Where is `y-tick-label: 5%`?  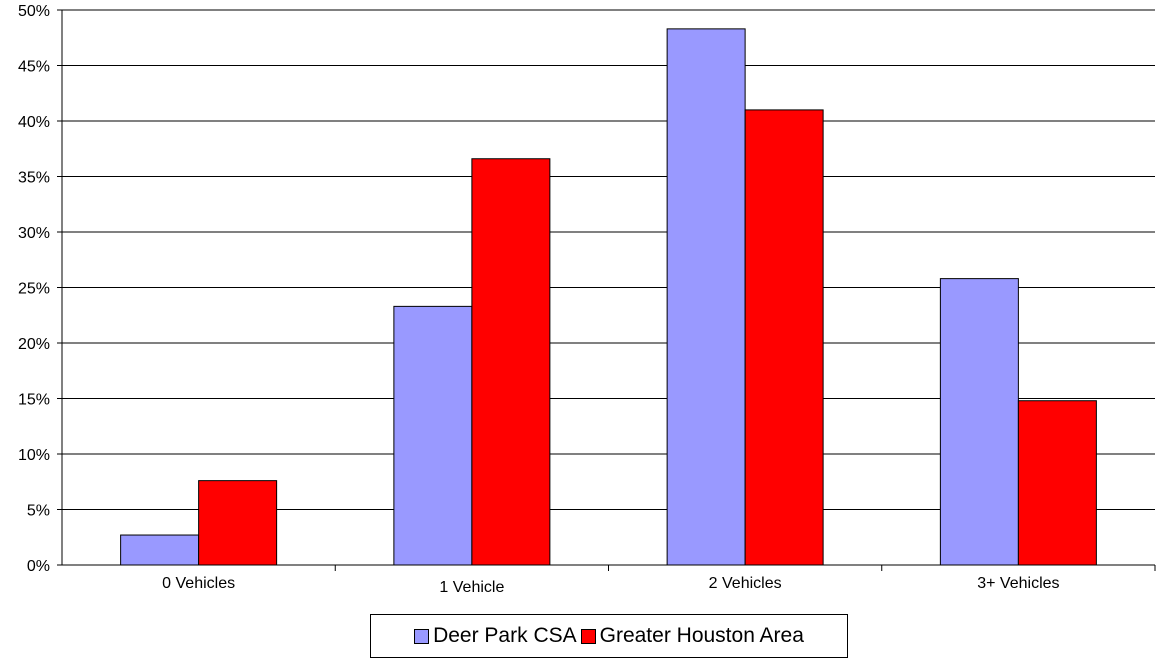 y-tick-label: 5% is located at coordinates (38, 511).